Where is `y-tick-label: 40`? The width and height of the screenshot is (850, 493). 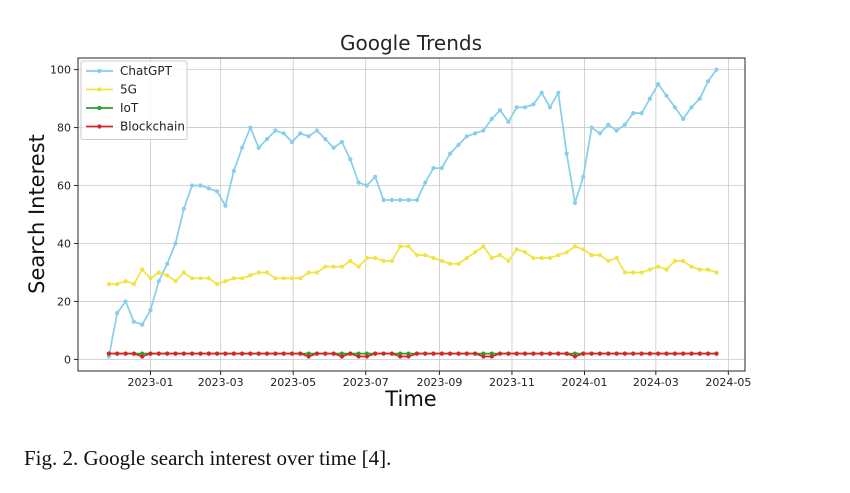
y-tick-label: 40 is located at coordinates (64, 243).